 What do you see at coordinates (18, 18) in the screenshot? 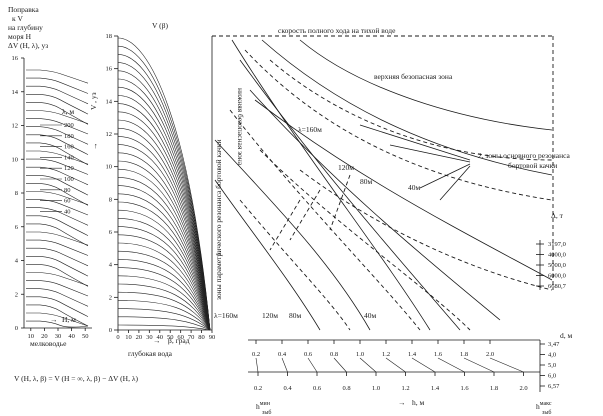
I see `left-title-line-2: к V` at bounding box center [18, 18].